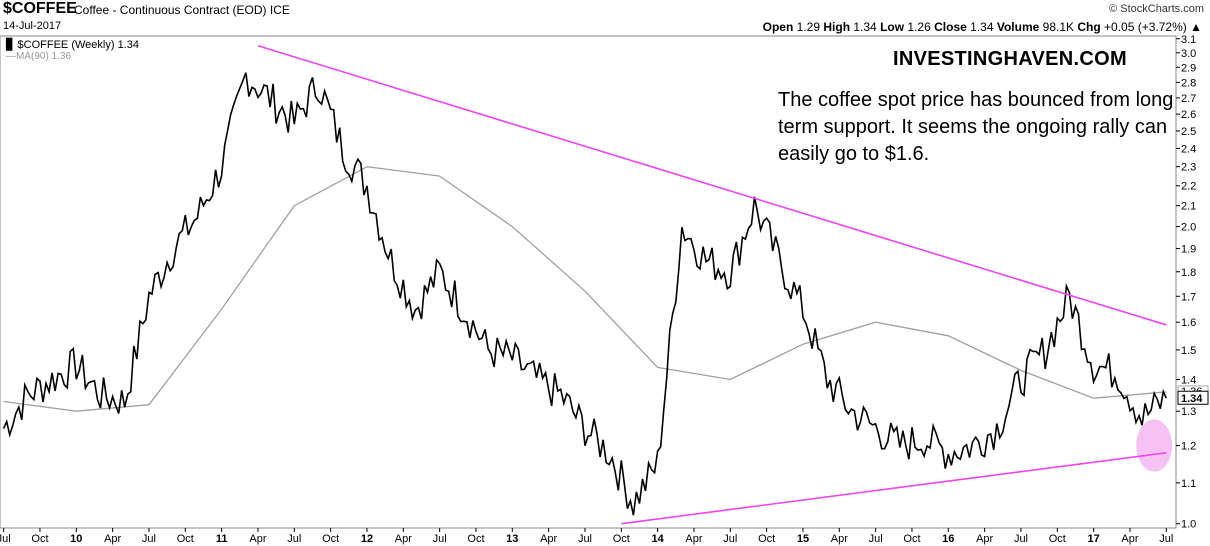 This screenshot has height=546, width=1210. Describe the element at coordinates (512, 539) in the screenshot. I see `x-tick-label: 13` at that location.